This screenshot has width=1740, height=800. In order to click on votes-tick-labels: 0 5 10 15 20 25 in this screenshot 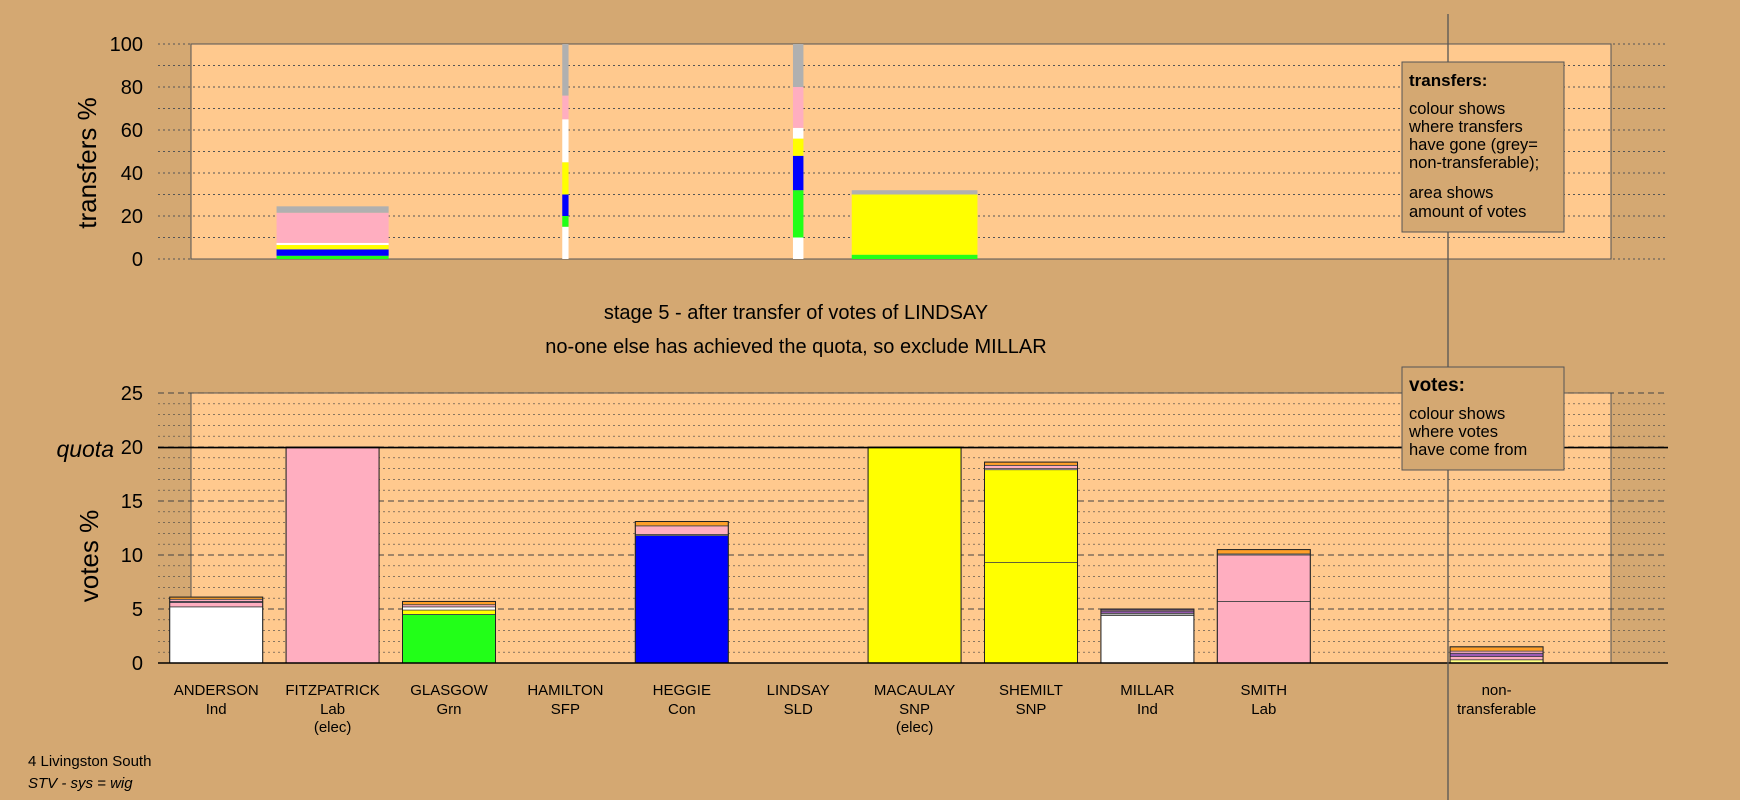, I will do `click(132, 529)`.